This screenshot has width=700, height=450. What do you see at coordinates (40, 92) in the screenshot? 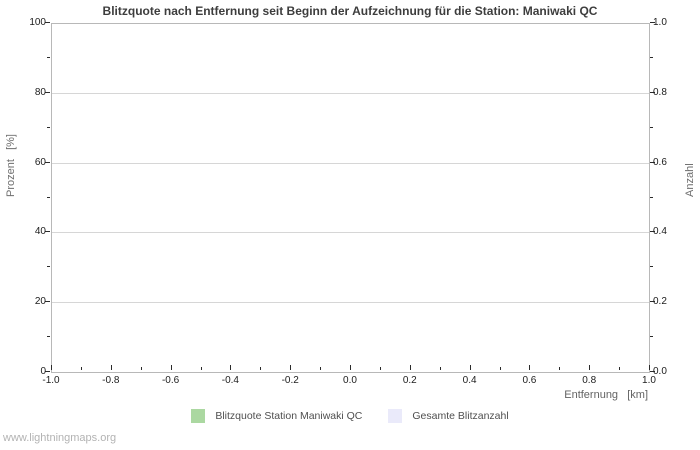
I see `y-left-tick-label: 80` at bounding box center [40, 92].